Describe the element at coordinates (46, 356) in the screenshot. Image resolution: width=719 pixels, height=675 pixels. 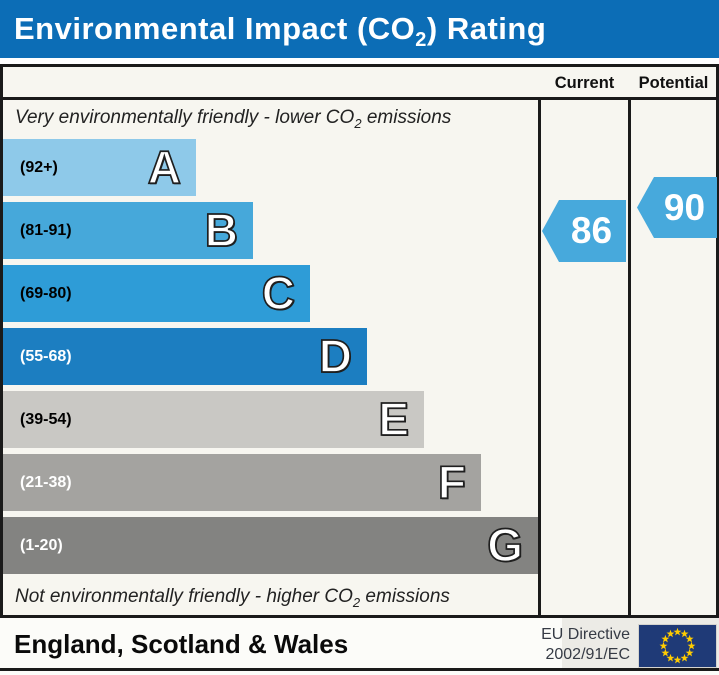
I see `band-d-range: (55-68)` at that location.